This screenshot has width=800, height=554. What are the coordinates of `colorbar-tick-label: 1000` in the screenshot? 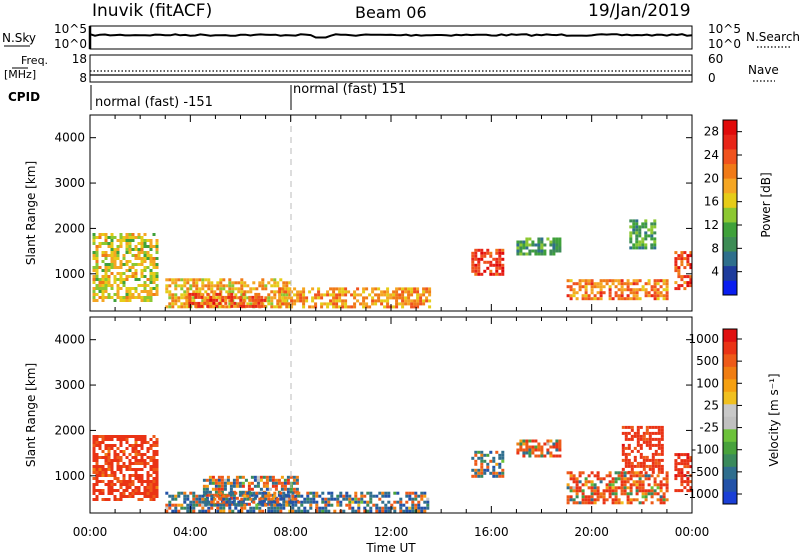 It's located at (703, 339).